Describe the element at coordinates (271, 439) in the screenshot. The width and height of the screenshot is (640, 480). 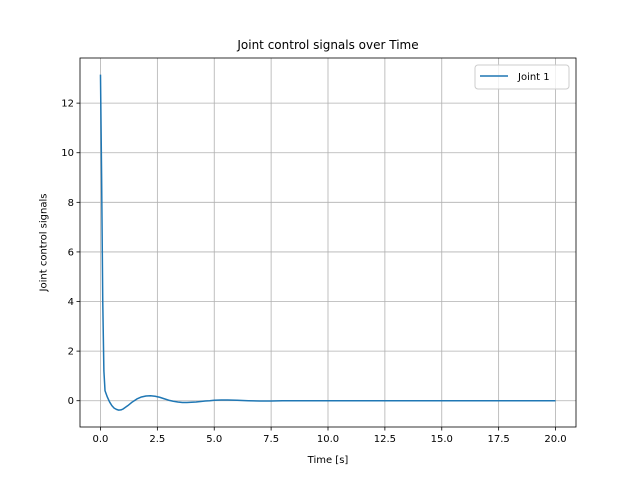
I see `x-tick-label: 7.5` at that location.